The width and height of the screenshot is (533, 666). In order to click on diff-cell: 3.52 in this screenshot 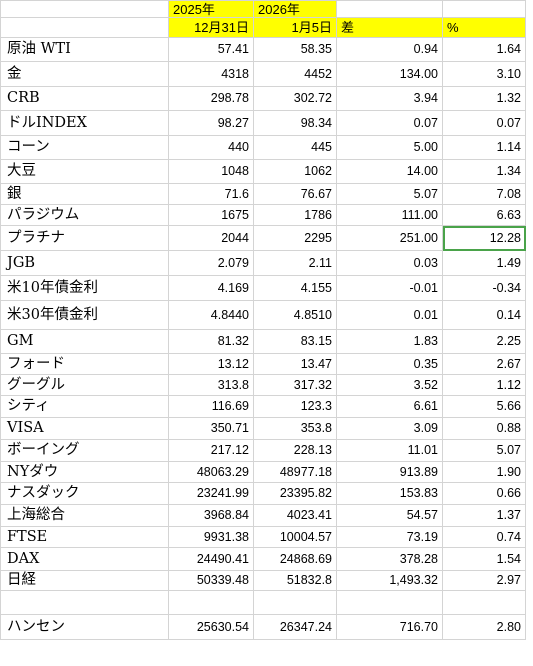, I will do `click(389, 385)`.